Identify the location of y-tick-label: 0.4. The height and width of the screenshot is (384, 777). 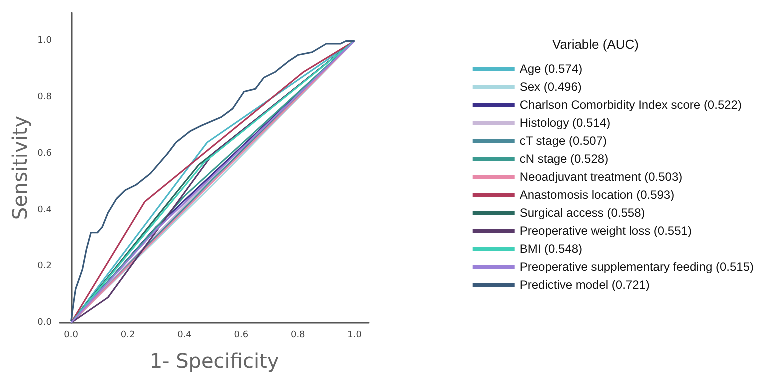
(45, 210).